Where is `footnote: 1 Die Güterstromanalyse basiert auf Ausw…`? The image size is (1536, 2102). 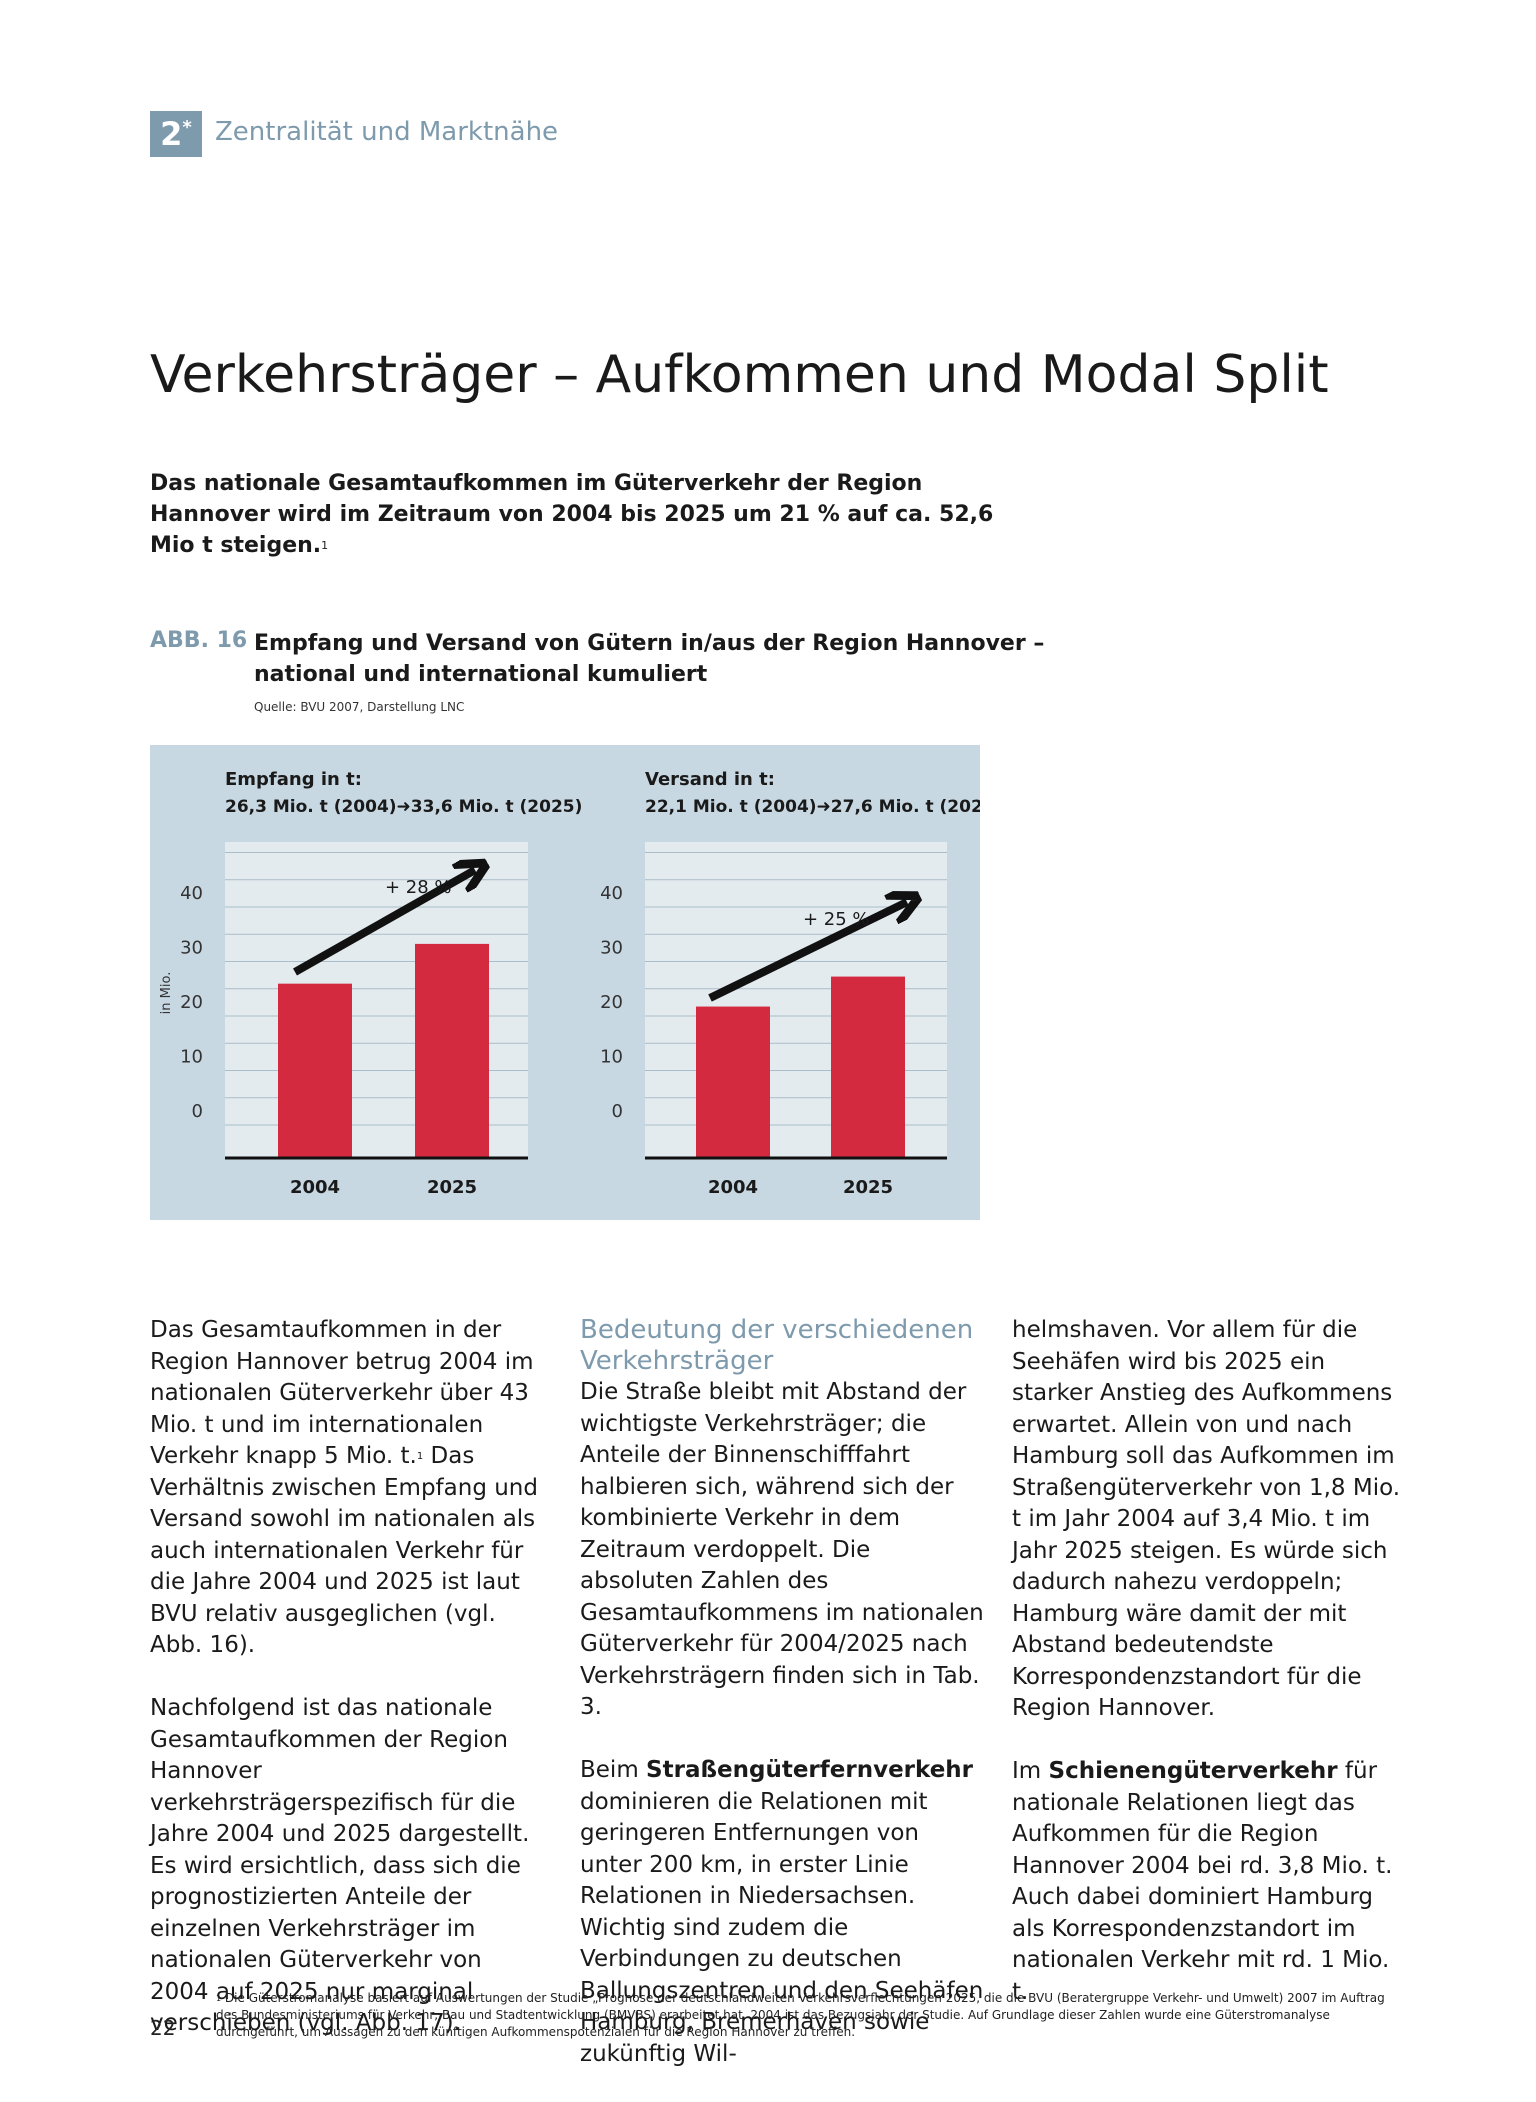 footnote: 1 Die Güterstromanalyse basiert auf Ausw… is located at coordinates (806, 2015).